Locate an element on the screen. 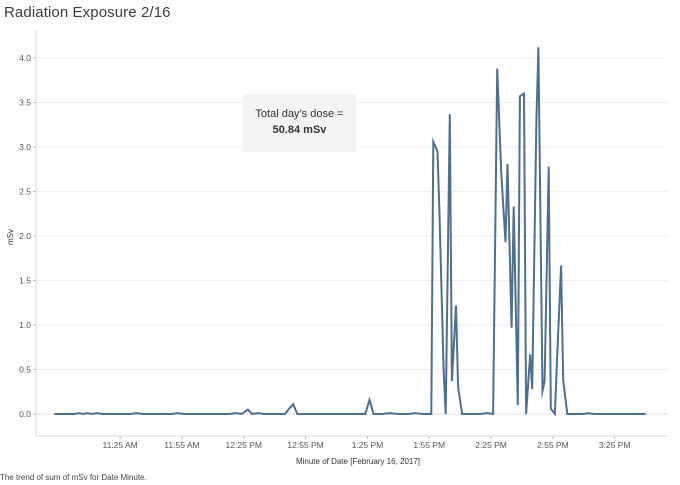  y-tick-label: 3.0 is located at coordinates (25, 147).